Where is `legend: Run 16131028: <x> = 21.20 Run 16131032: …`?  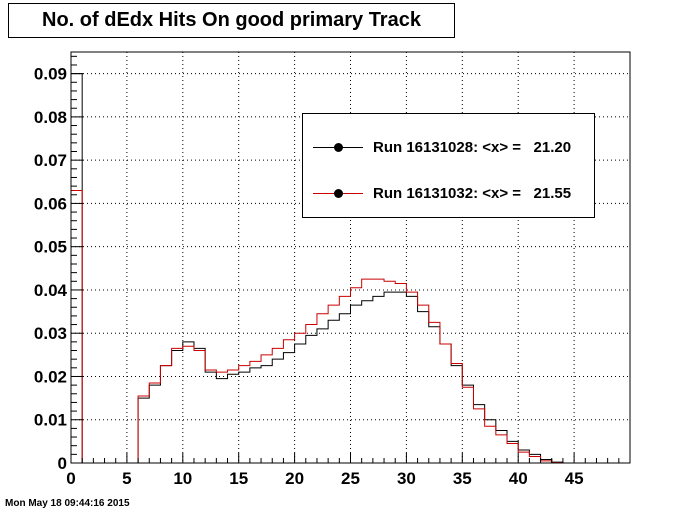 legend: Run 16131028: <x> = 21.20 Run 16131032: … is located at coordinates (448, 165).